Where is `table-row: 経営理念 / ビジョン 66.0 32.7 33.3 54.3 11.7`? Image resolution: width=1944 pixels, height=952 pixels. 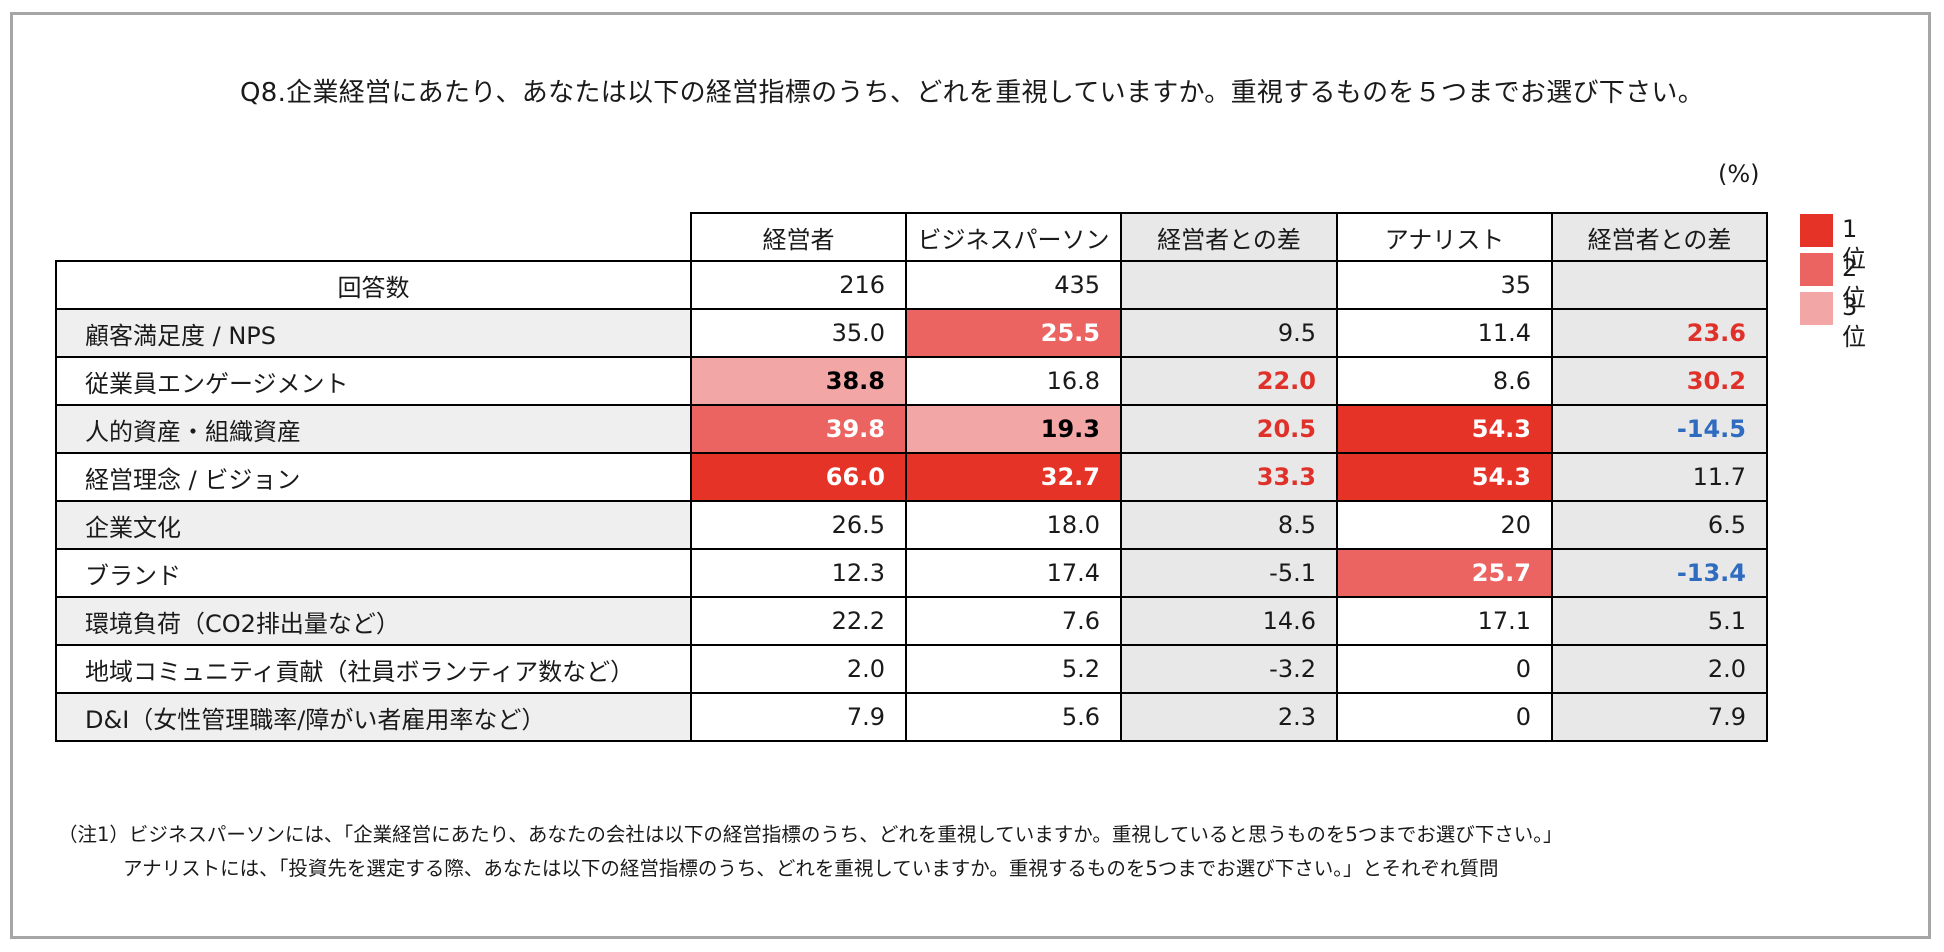 table-row: 経営理念 / ビジョン 66.0 32.7 33.3 54.3 11.7 is located at coordinates (911, 477).